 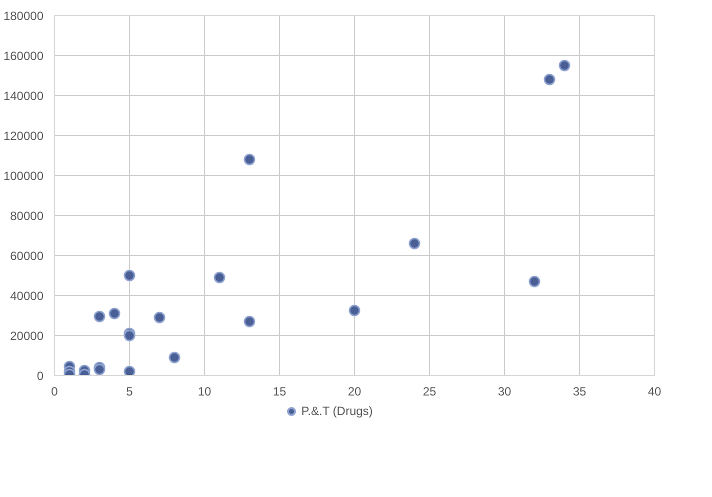 What do you see at coordinates (23, 136) in the screenshot?
I see `y-tick-label: 120000` at bounding box center [23, 136].